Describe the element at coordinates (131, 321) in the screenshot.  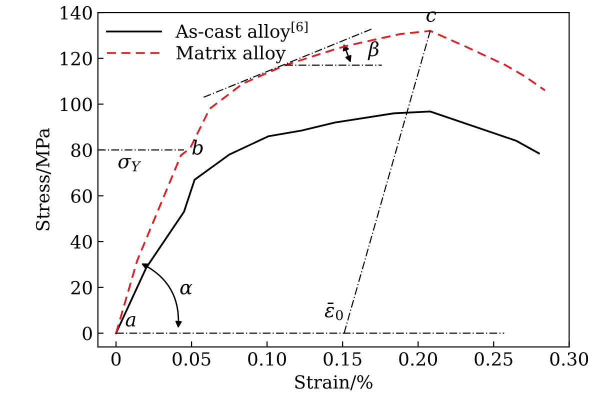
I see `annotation: a` at that location.